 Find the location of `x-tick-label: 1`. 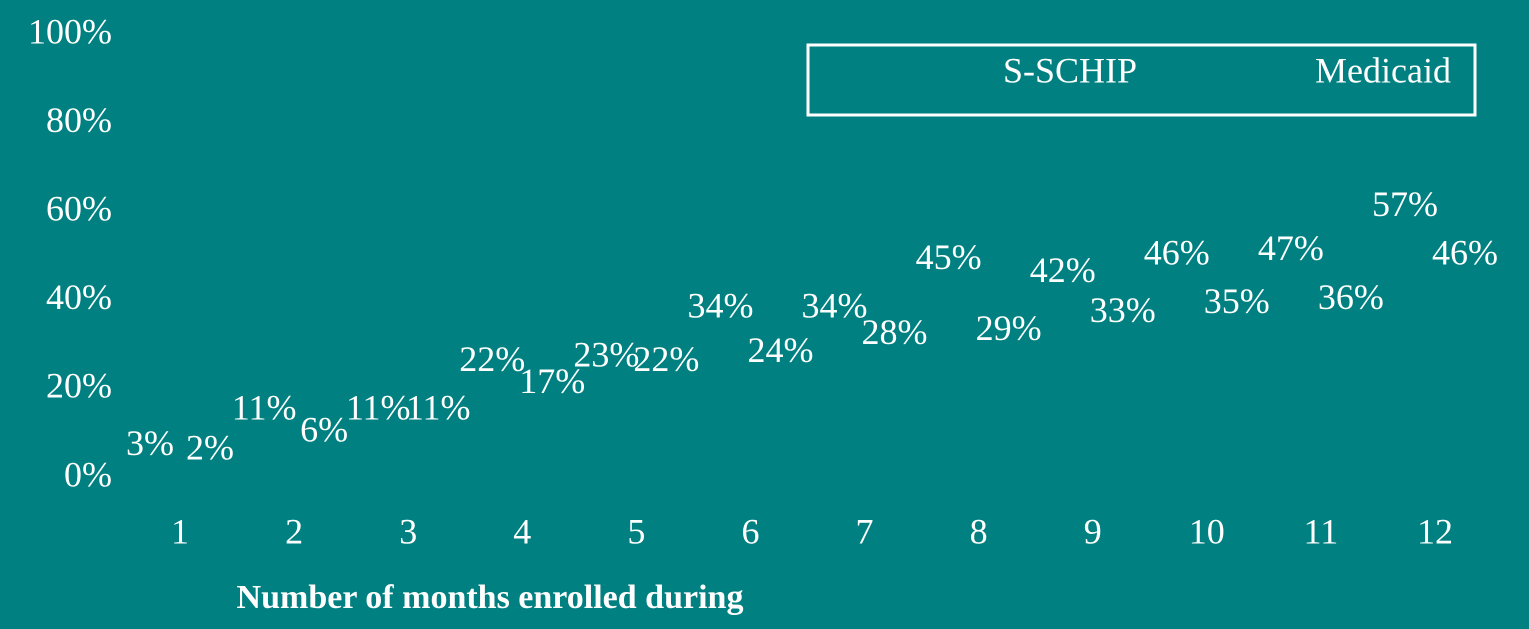

x-tick-label: 1 is located at coordinates (180, 531).